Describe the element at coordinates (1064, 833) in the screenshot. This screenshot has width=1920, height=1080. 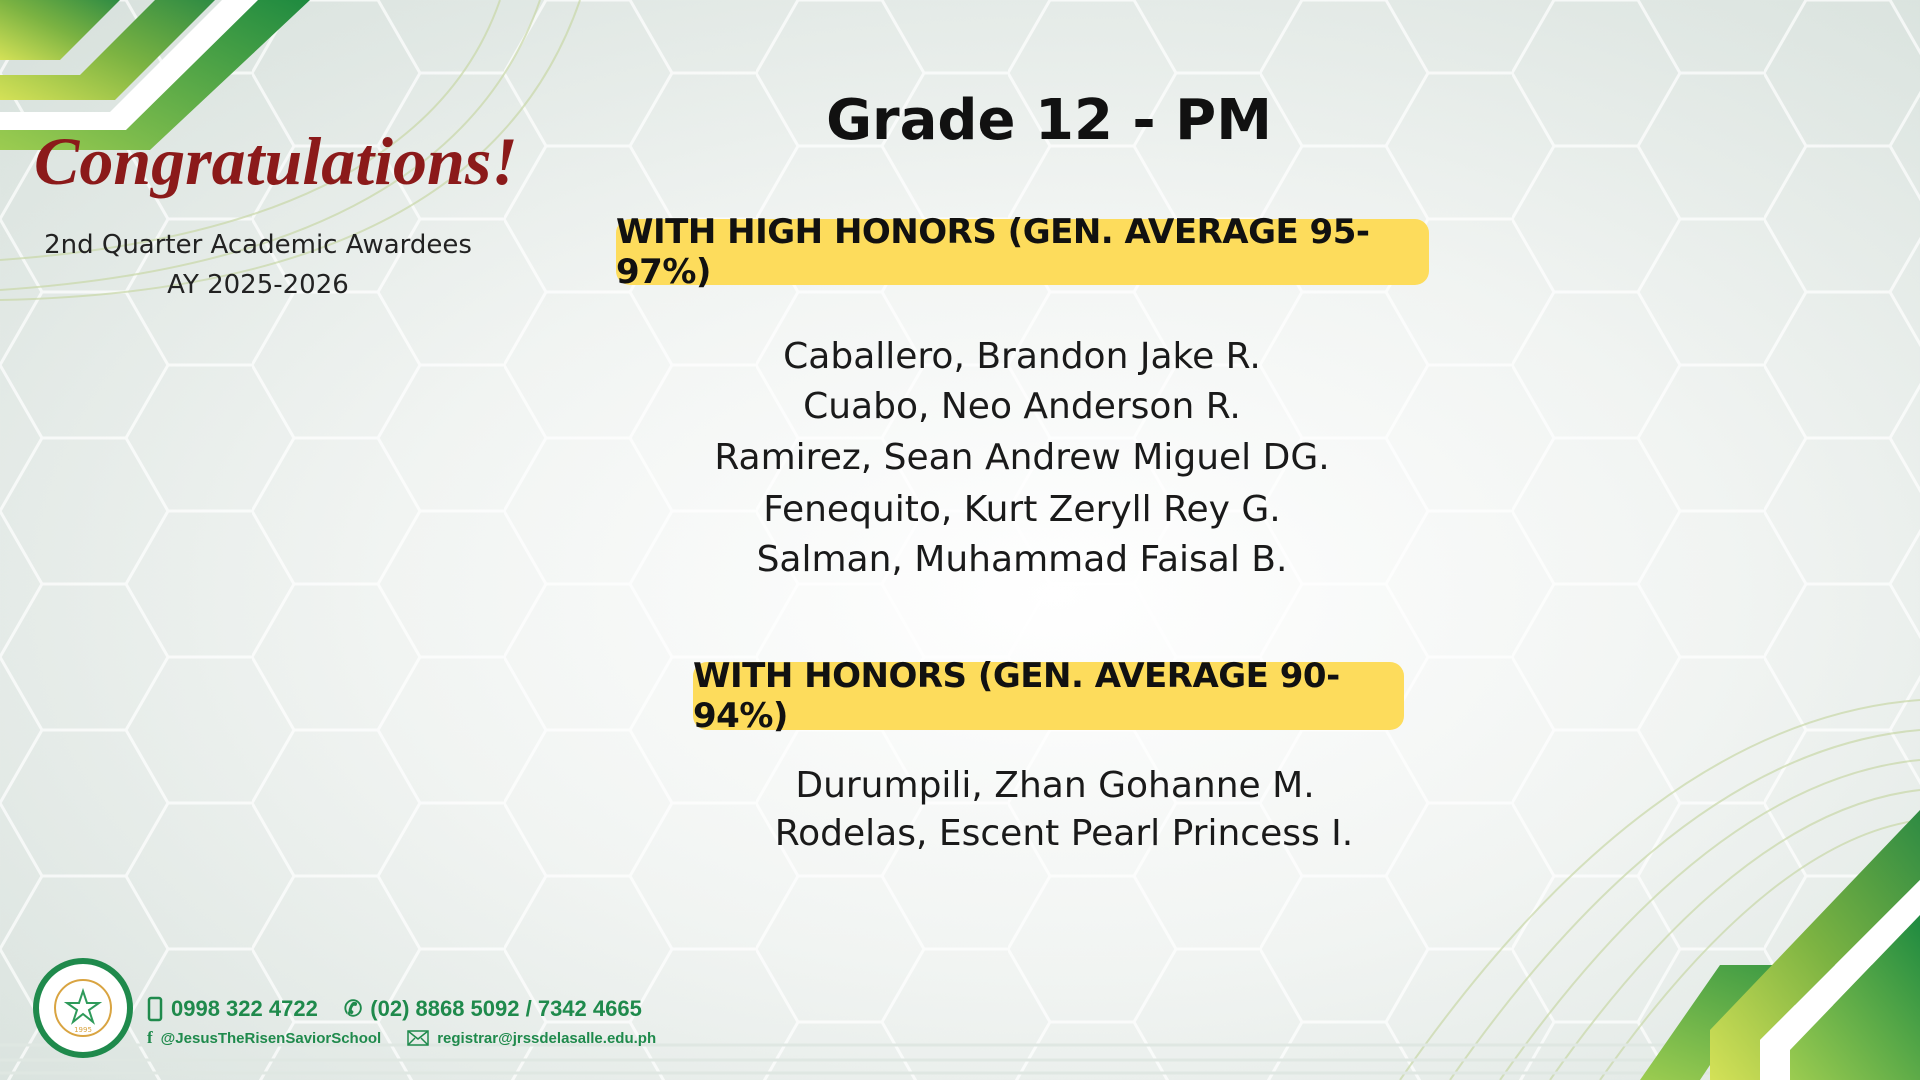
I see `awardee-name: Rodelas, Escent Pearl Princess I.` at that location.